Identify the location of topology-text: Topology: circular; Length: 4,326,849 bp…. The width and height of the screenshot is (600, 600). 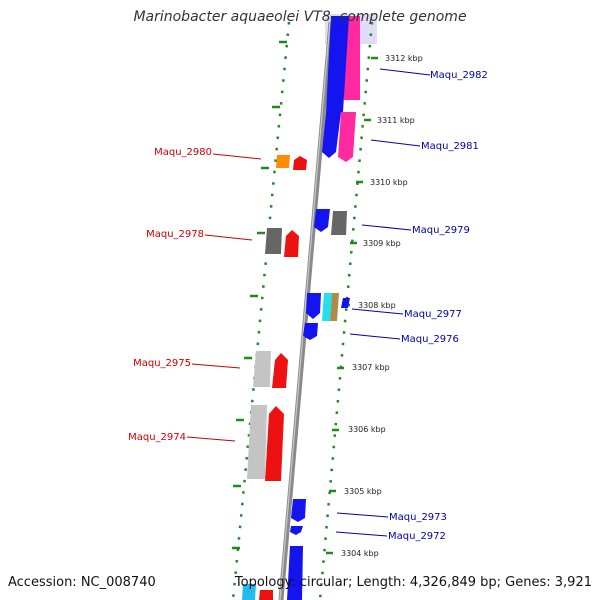
(413, 582).